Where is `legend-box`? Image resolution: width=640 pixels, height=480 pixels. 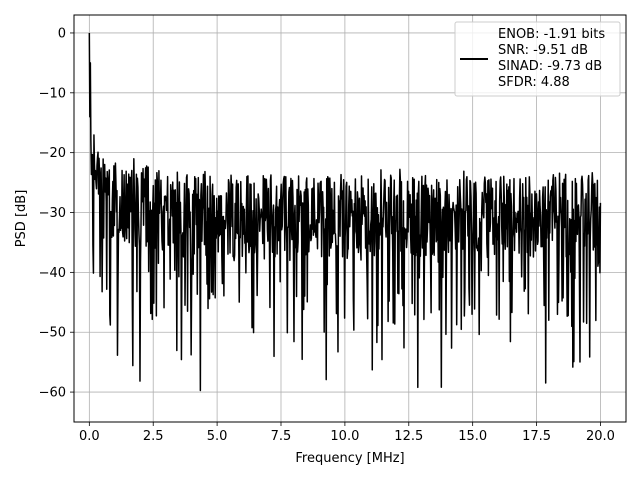 legend-box is located at coordinates (537, 59).